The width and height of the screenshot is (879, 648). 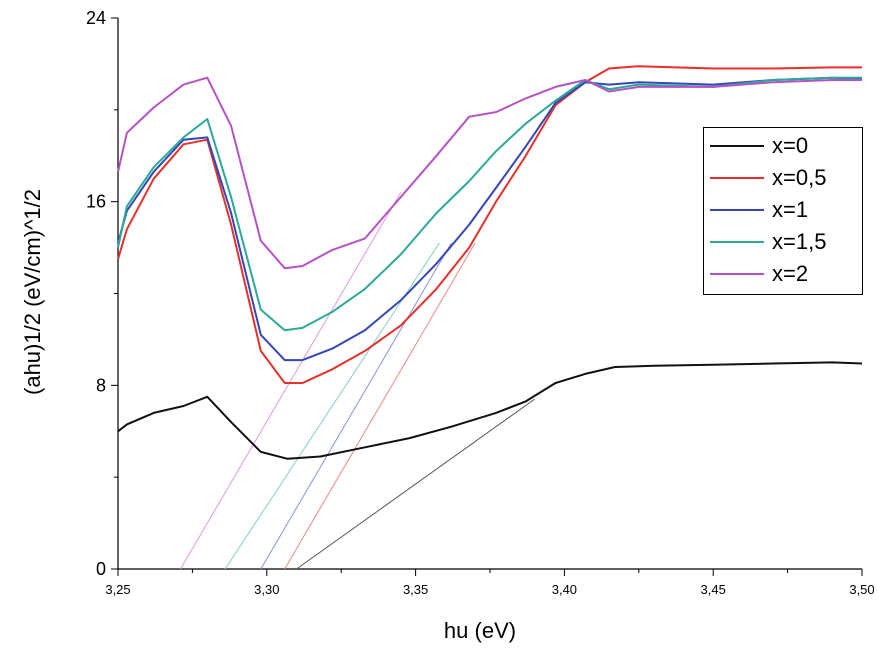 I want to click on legend-item: x=0, so click(x=783, y=145).